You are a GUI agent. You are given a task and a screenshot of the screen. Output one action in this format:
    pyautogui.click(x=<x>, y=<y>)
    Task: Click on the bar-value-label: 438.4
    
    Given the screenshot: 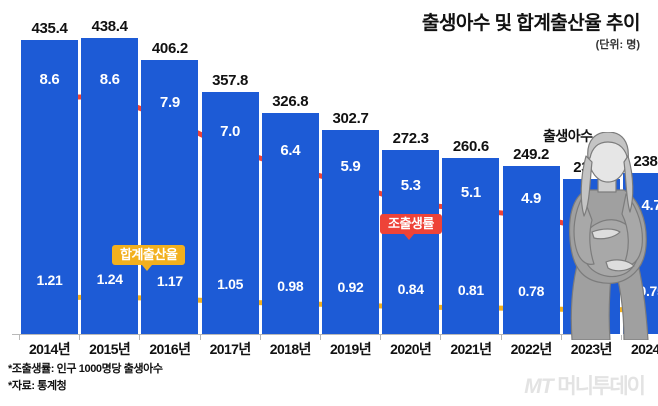 What is the action you would take?
    pyautogui.click(x=109, y=26)
    